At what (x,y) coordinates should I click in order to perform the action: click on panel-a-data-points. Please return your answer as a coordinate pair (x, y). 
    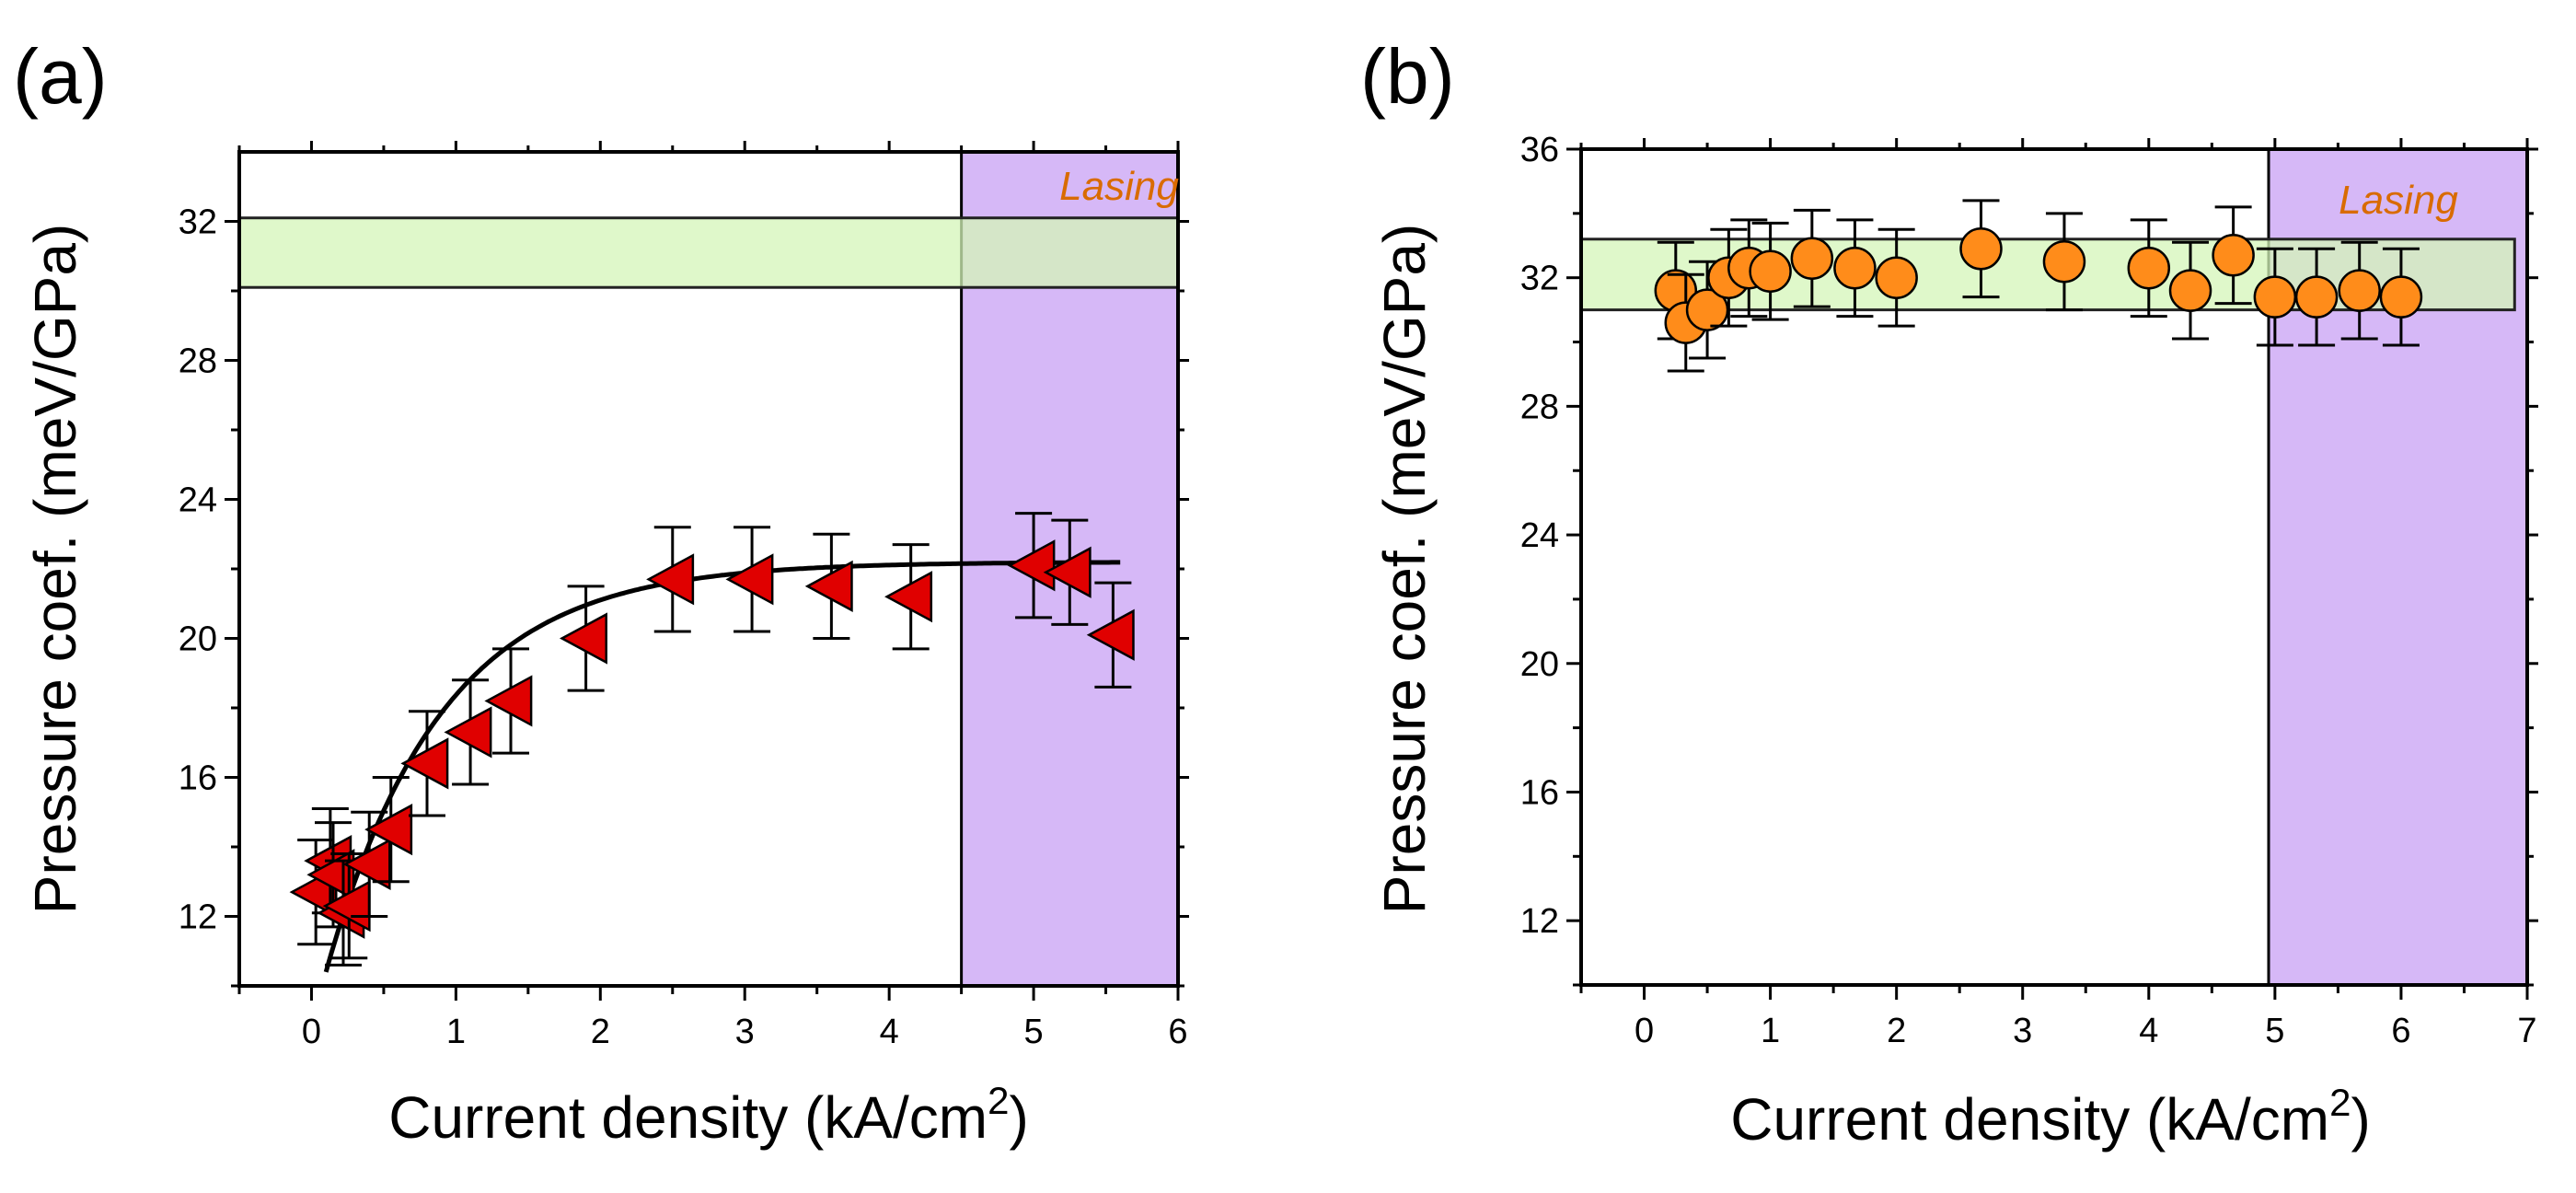
    Looking at the image, I should click on (712, 739).